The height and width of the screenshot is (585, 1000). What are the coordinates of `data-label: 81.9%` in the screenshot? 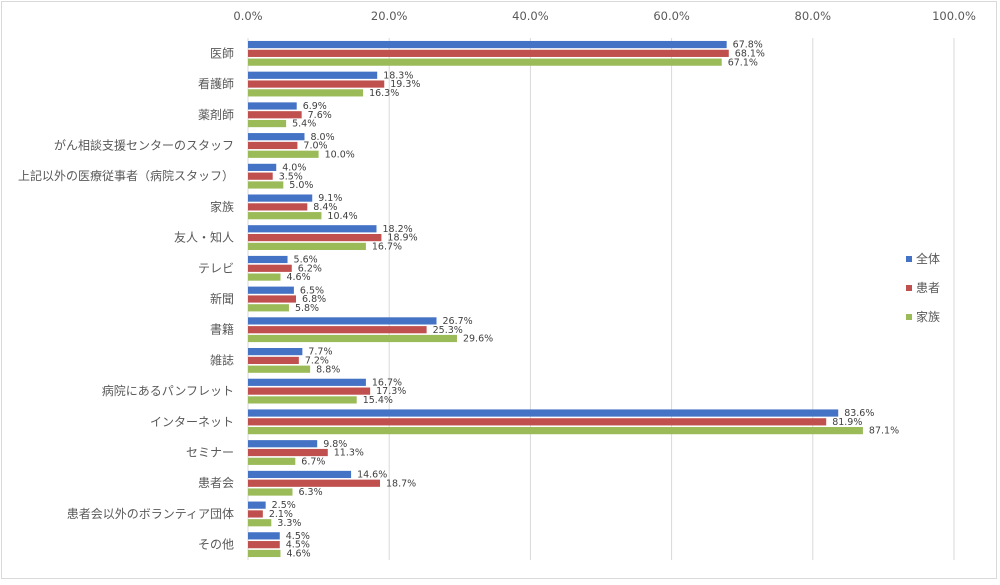 It's located at (847, 422).